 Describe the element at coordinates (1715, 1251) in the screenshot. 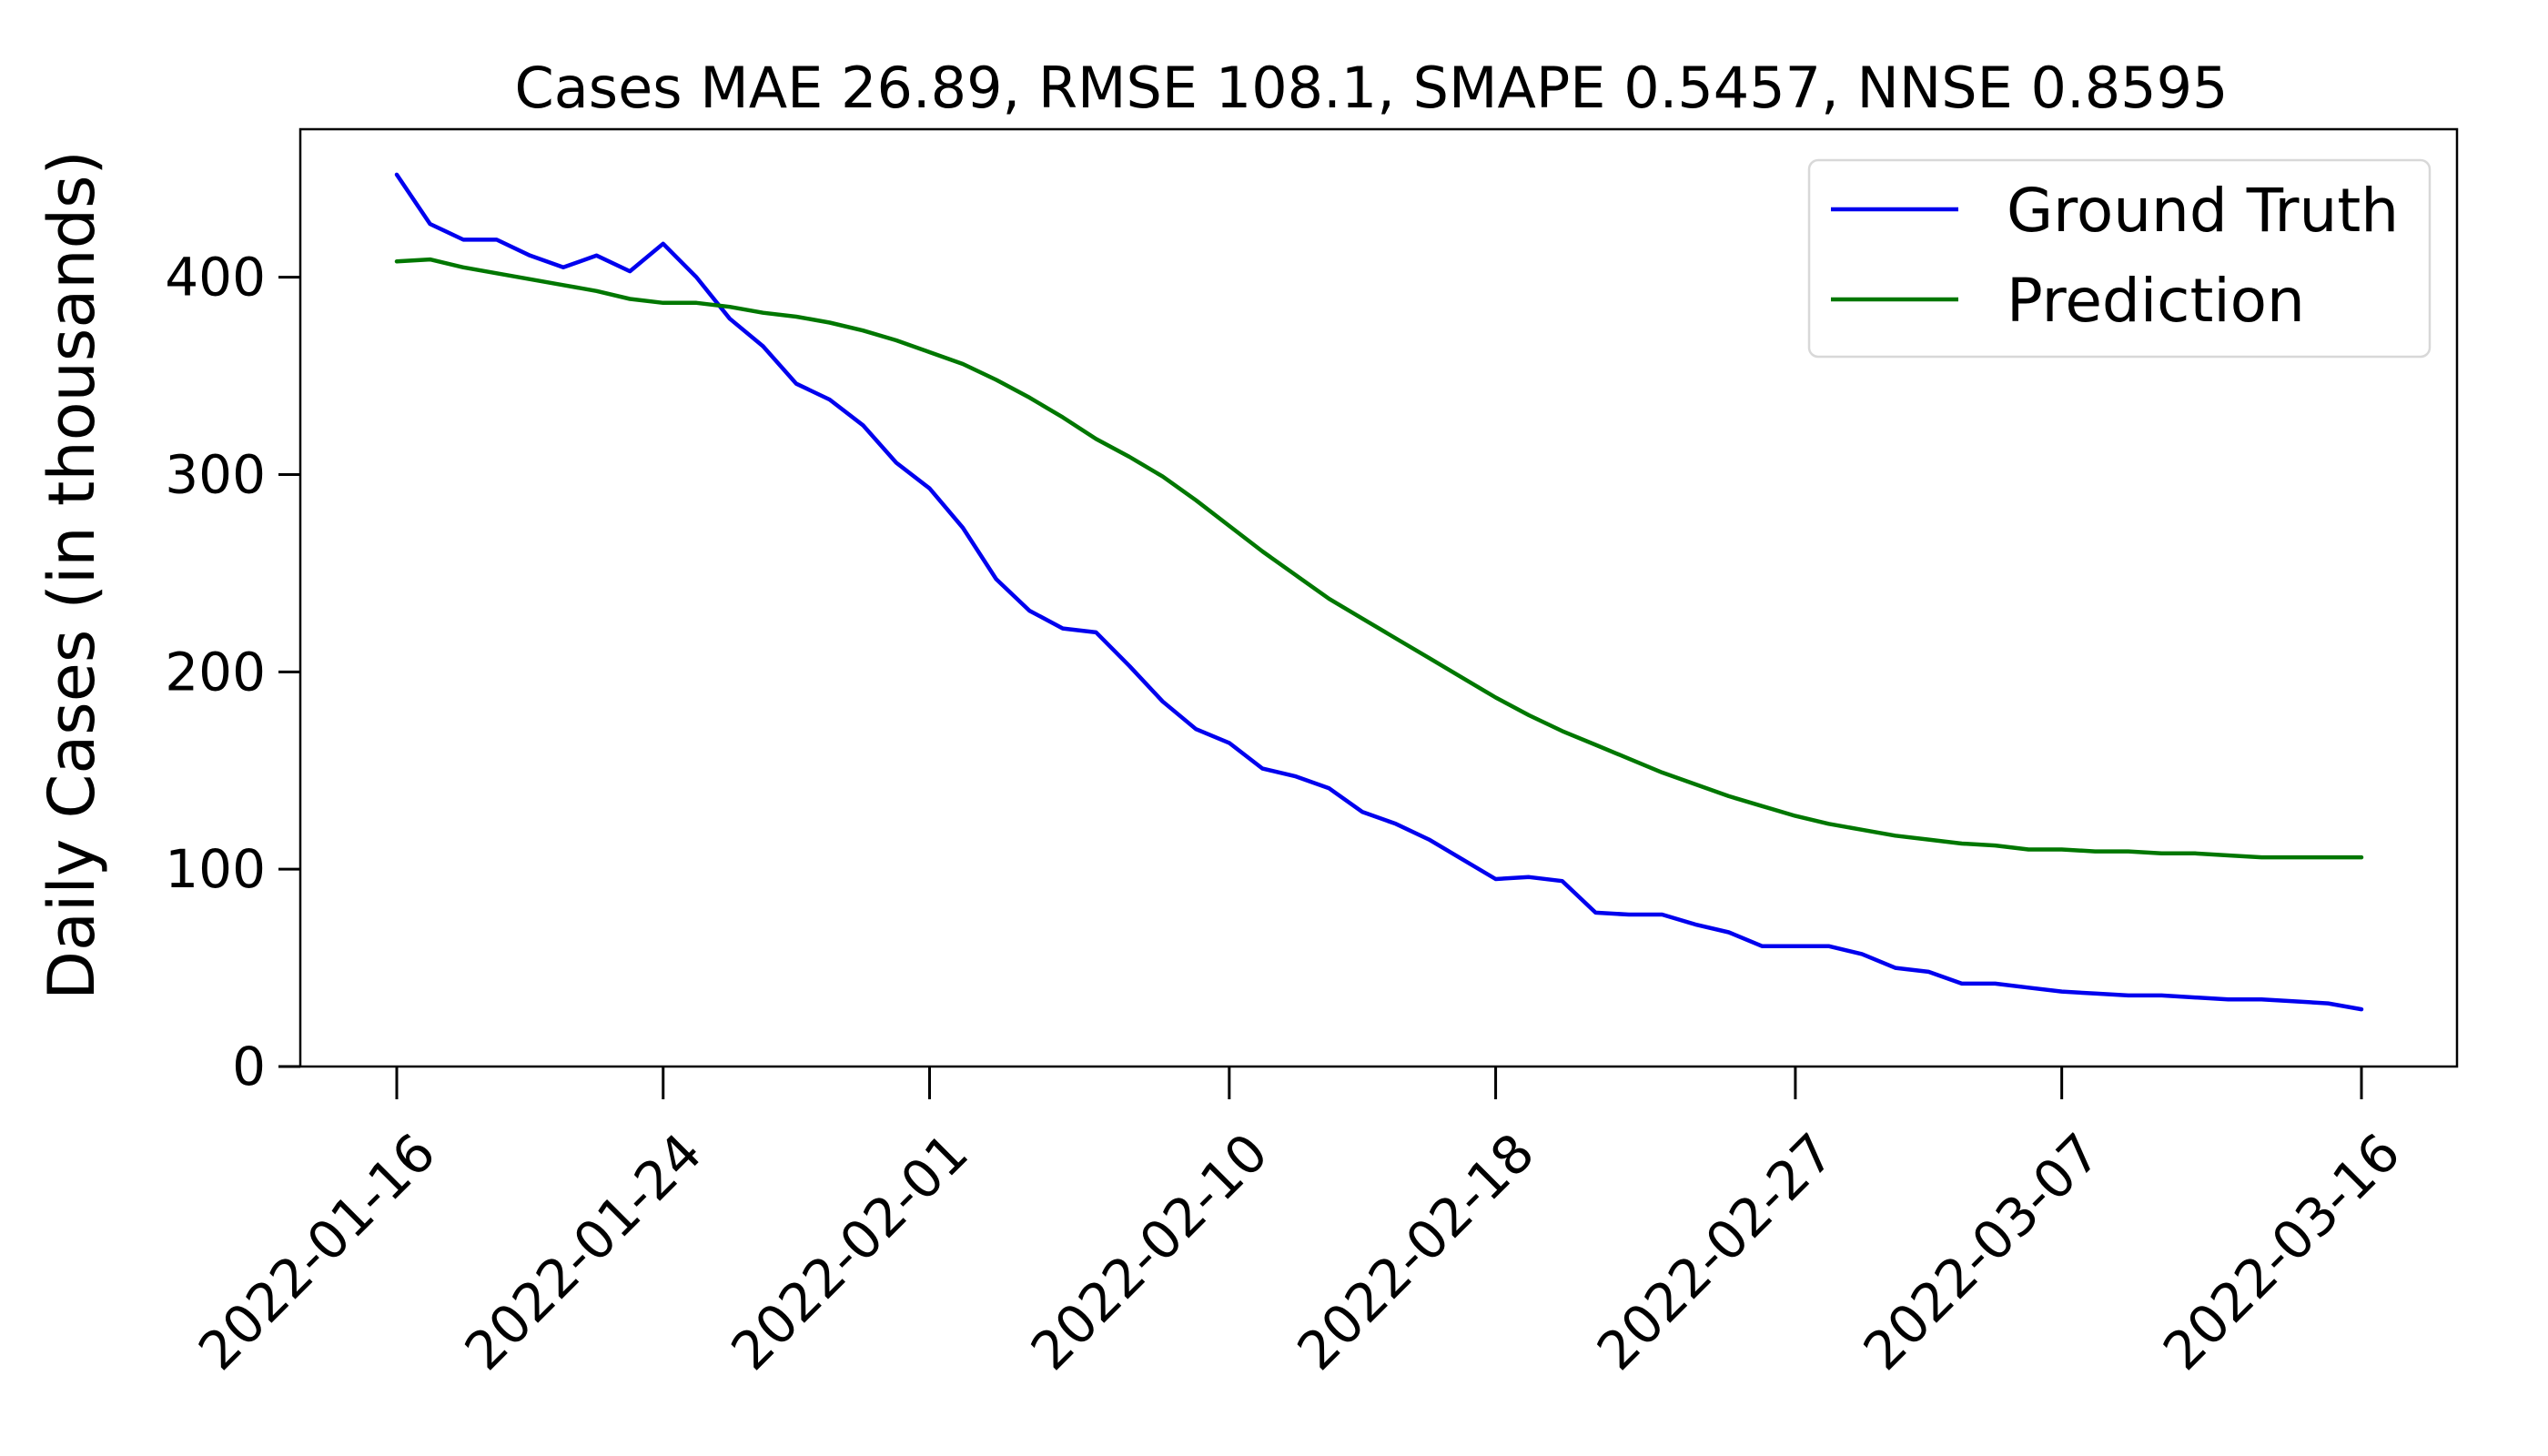

I see `x-tick-label: 2022-02-27` at that location.